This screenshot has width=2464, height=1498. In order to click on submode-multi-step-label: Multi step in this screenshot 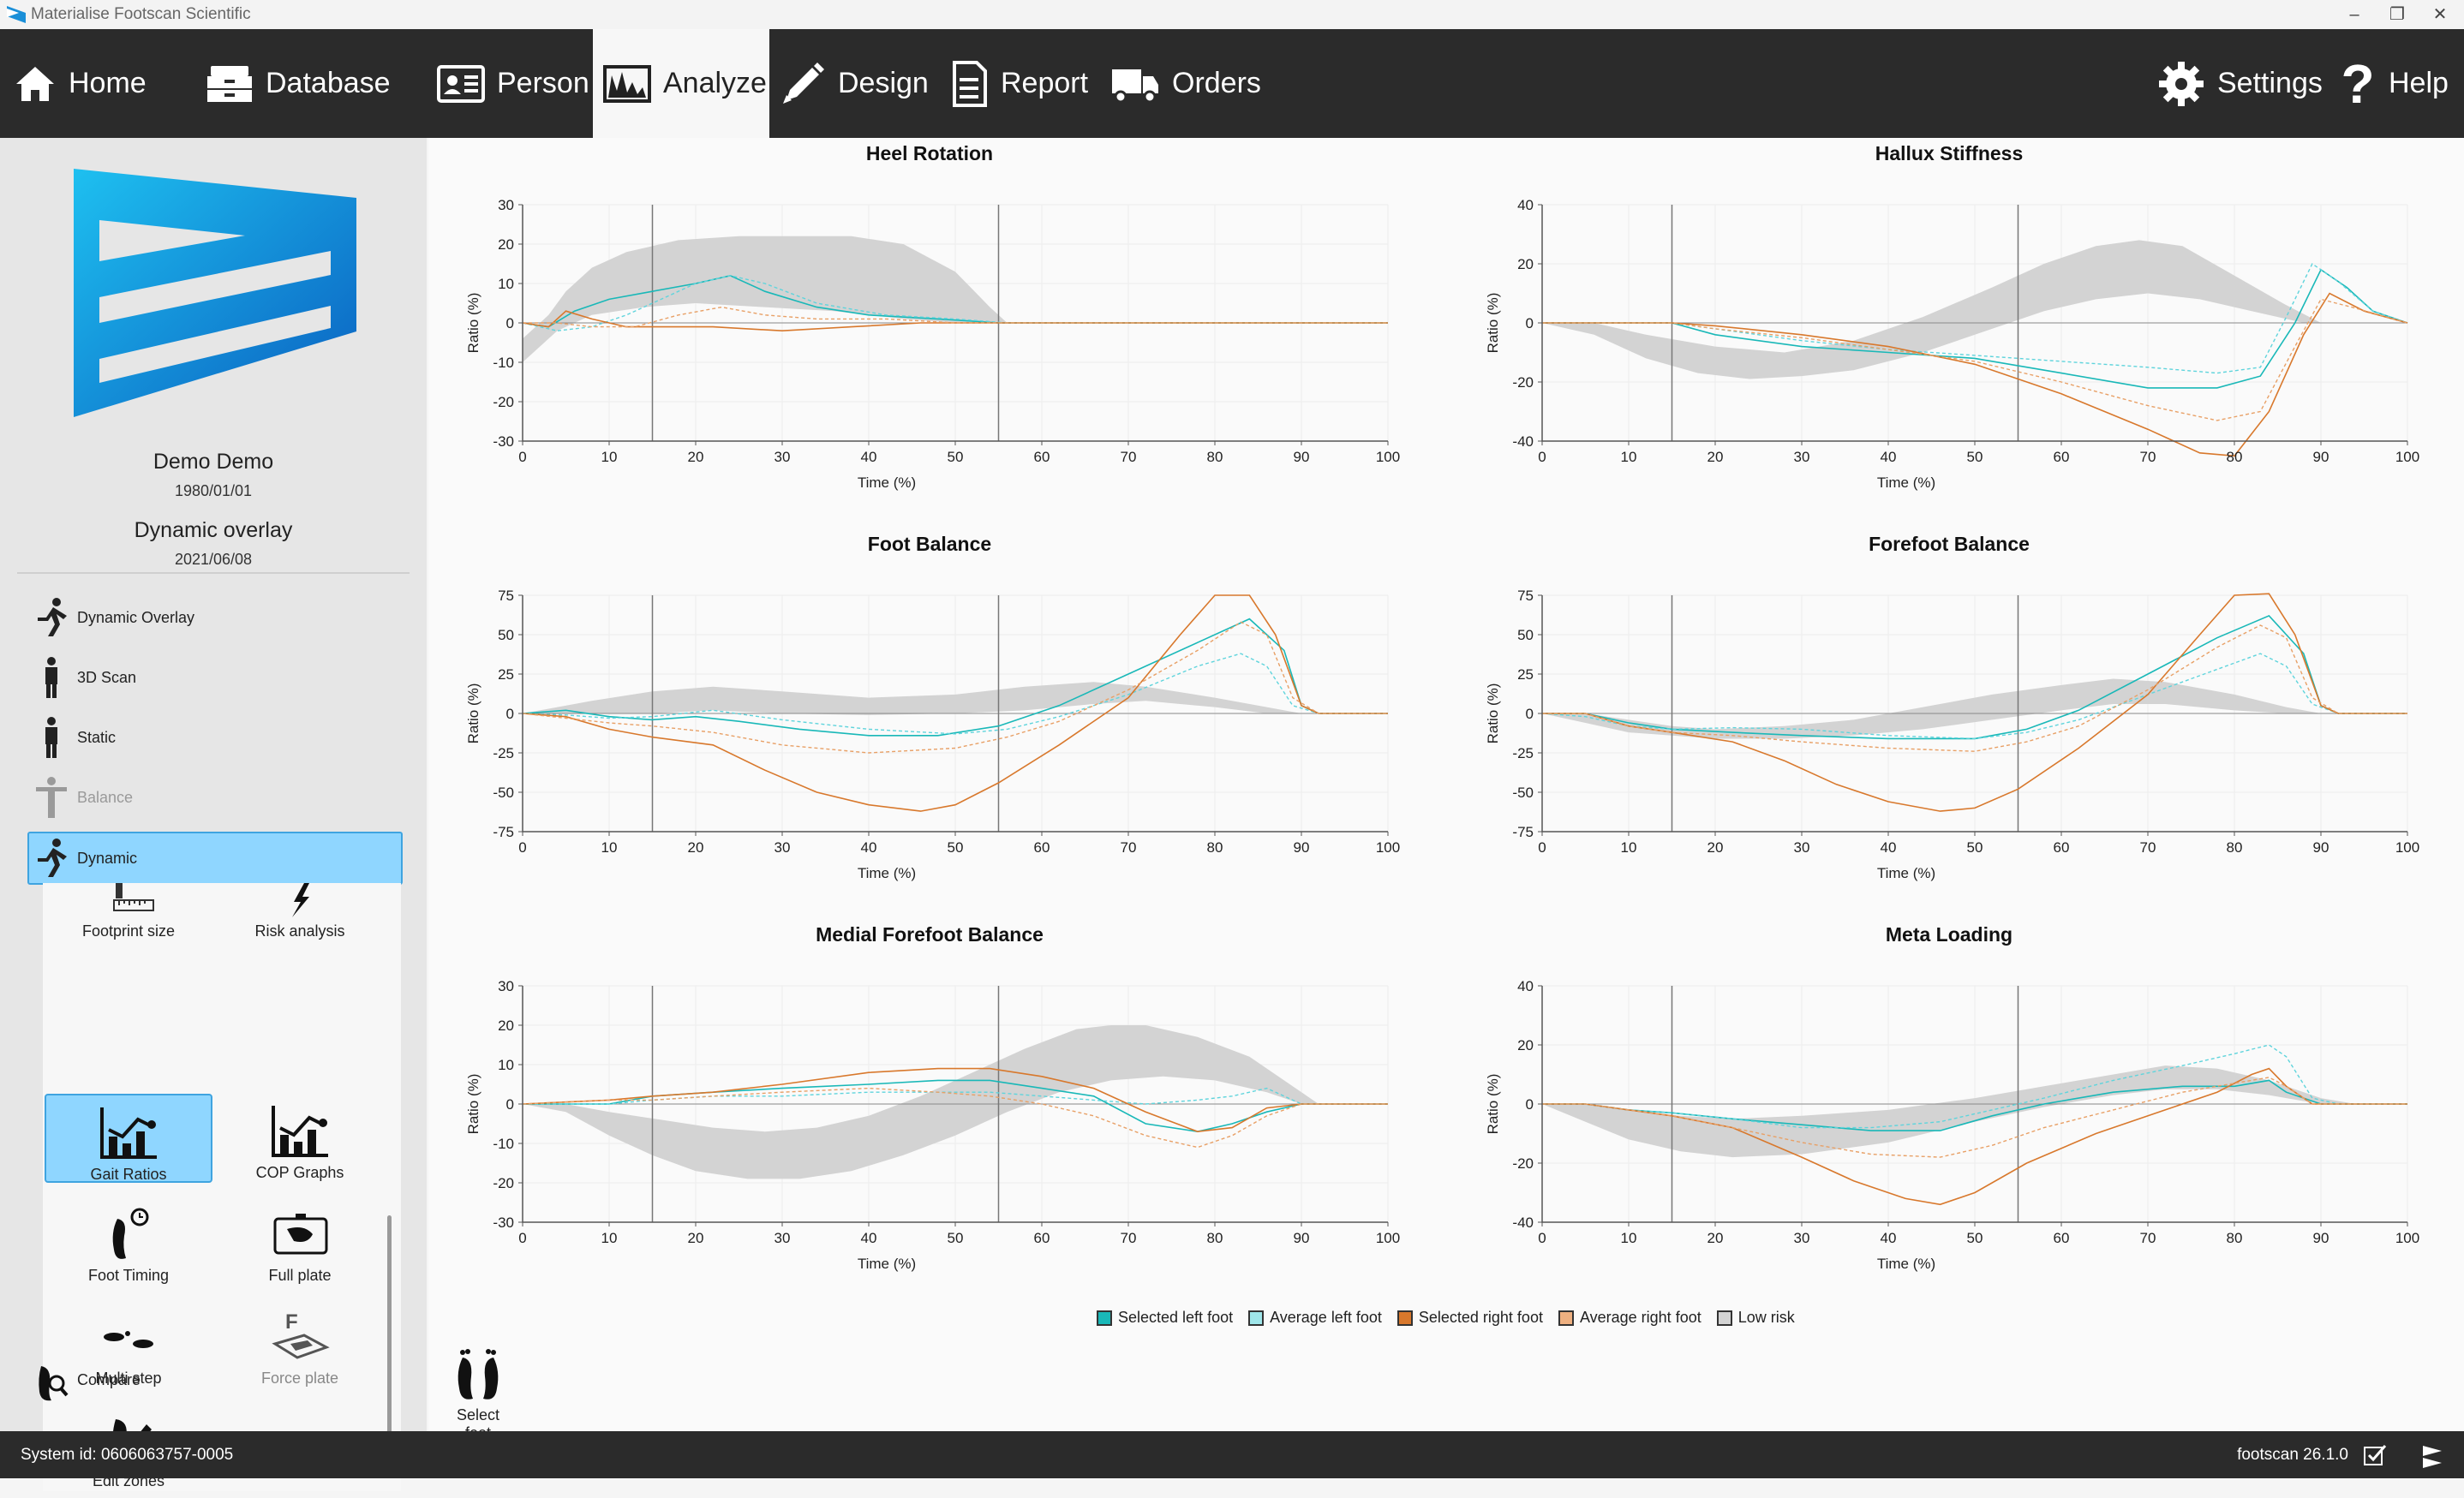, I will do `click(128, 1378)`.